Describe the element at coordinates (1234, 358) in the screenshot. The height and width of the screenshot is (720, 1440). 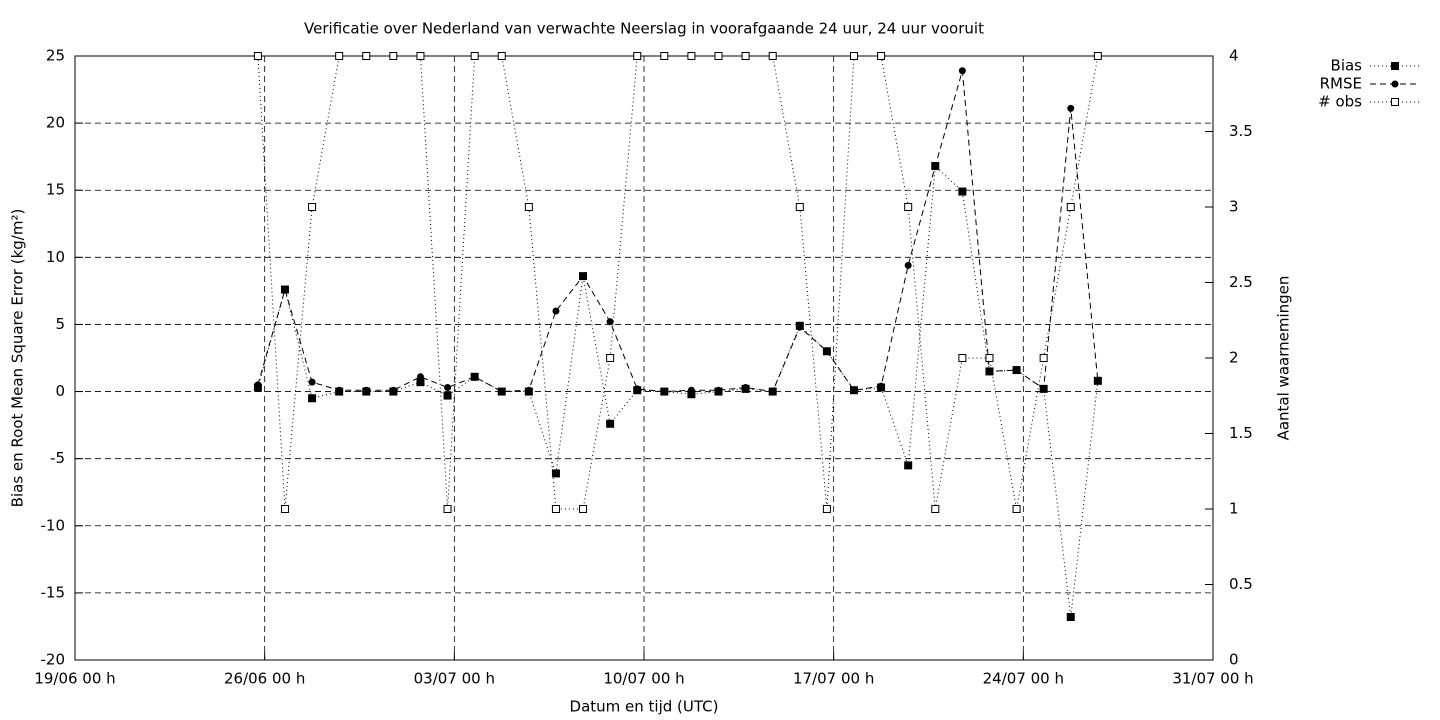
I see `y2-tick-label: 2` at that location.